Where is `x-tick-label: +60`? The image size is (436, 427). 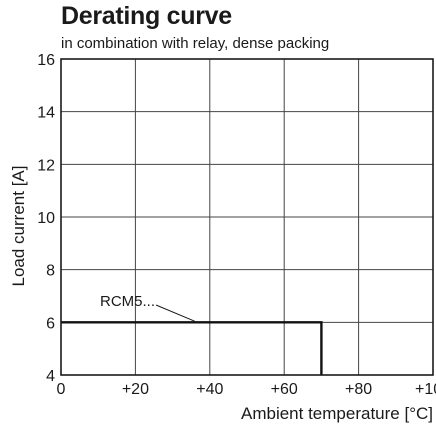
x-tick-label: +60 is located at coordinates (284, 389).